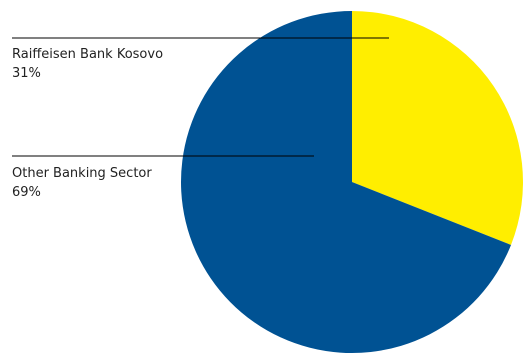  I want to click on slice-value: 31%, so click(26, 73).